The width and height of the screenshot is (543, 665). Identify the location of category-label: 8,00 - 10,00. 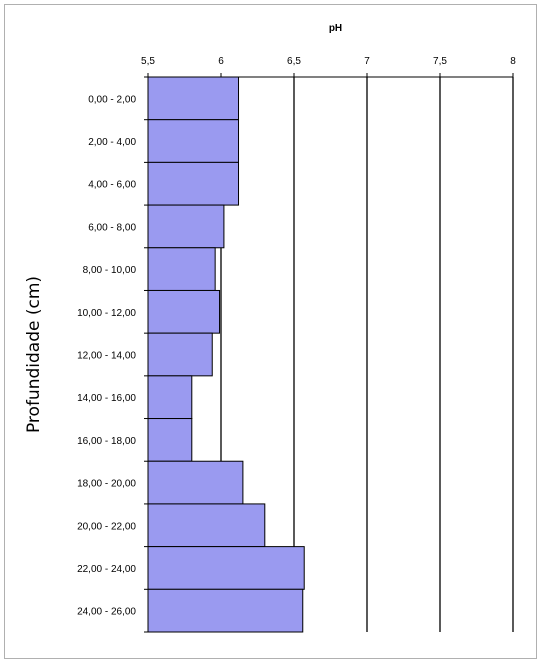
(110, 270).